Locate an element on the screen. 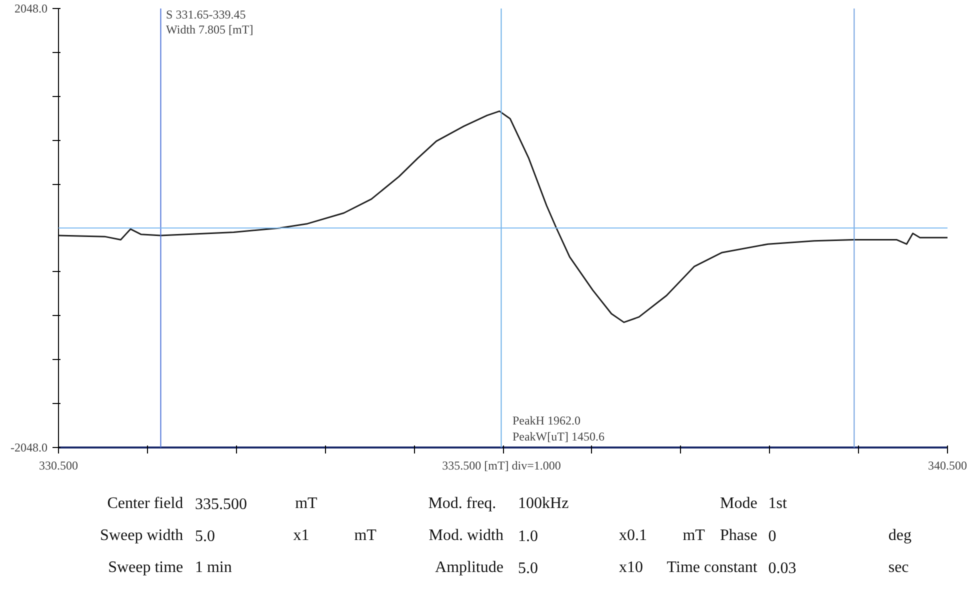 Image resolution: width=977 pixels, height=605 pixels. annotation: PeakW[uT] 1450.6 is located at coordinates (558, 437).